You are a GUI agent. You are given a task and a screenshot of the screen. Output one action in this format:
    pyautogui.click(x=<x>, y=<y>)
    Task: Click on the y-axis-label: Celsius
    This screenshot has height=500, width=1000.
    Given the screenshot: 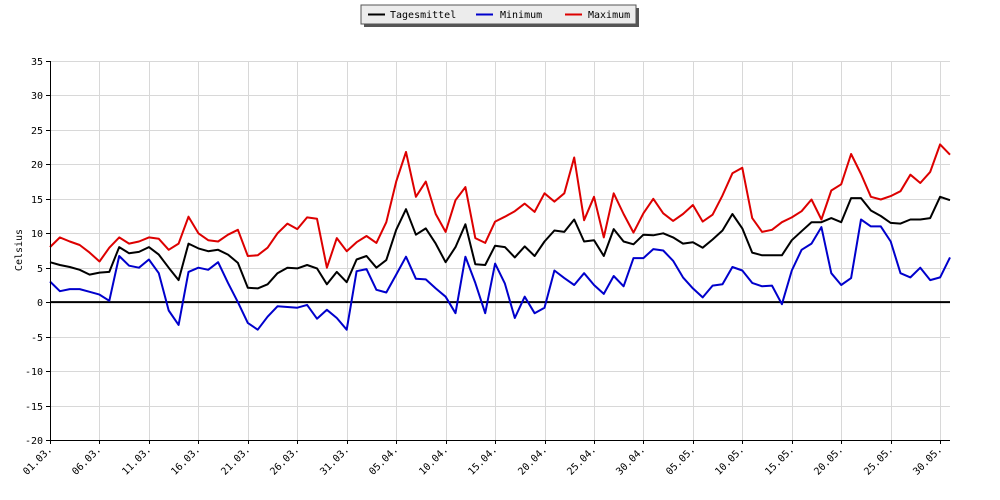 What is the action you would take?
    pyautogui.click(x=19, y=250)
    